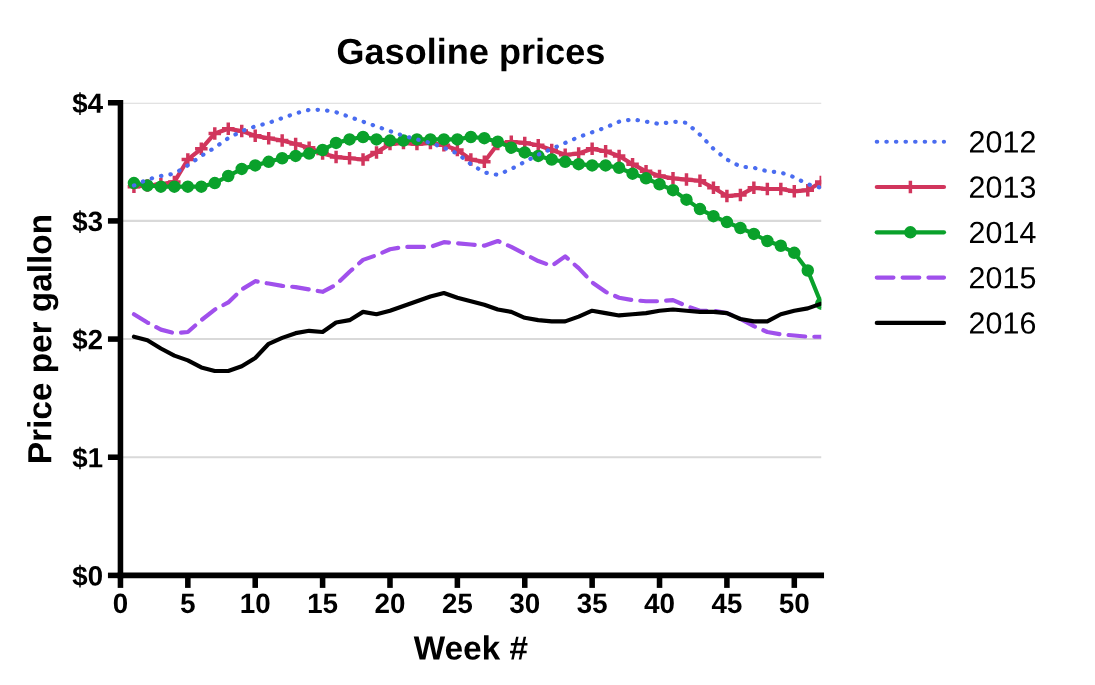 This screenshot has height=685, width=1095. I want to click on y-tick-label: $2, so click(87, 340).